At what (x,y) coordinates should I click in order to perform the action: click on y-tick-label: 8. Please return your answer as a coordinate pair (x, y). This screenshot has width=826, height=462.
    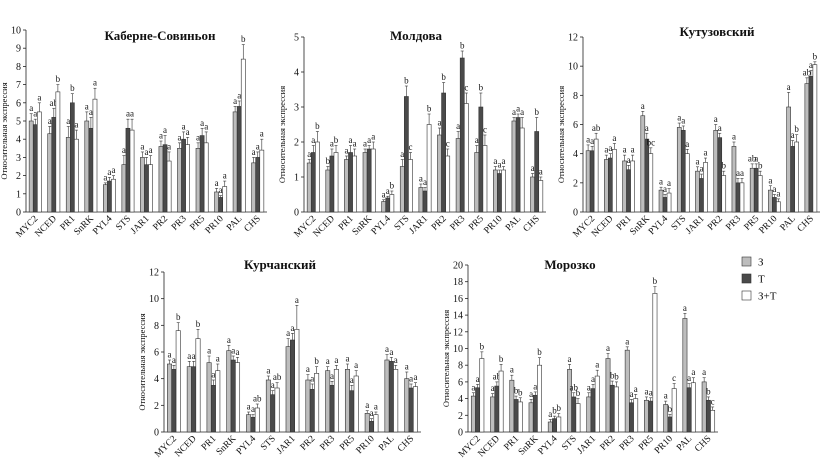
    Looking at the image, I should click on (575, 96).